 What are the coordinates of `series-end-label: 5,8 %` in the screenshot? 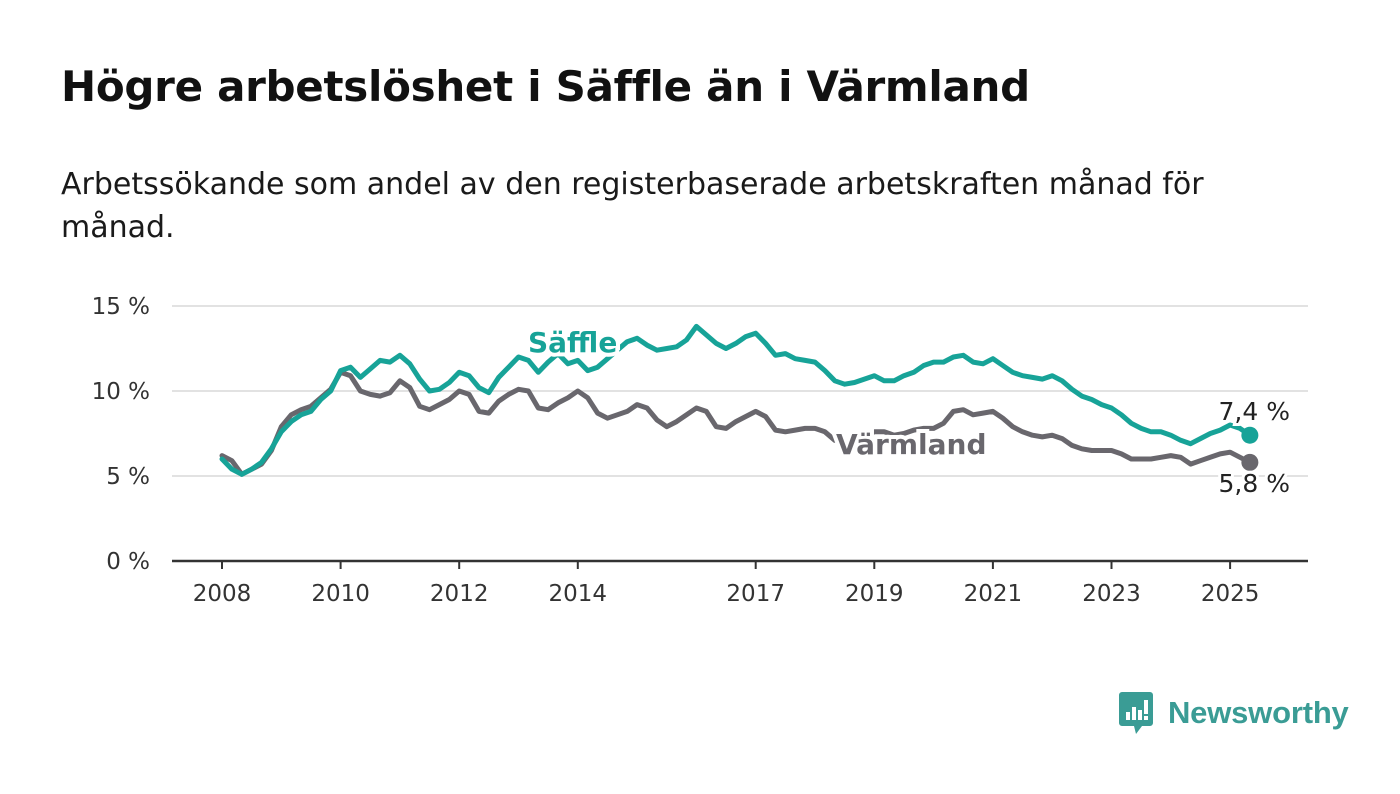 It's located at (1254, 483).